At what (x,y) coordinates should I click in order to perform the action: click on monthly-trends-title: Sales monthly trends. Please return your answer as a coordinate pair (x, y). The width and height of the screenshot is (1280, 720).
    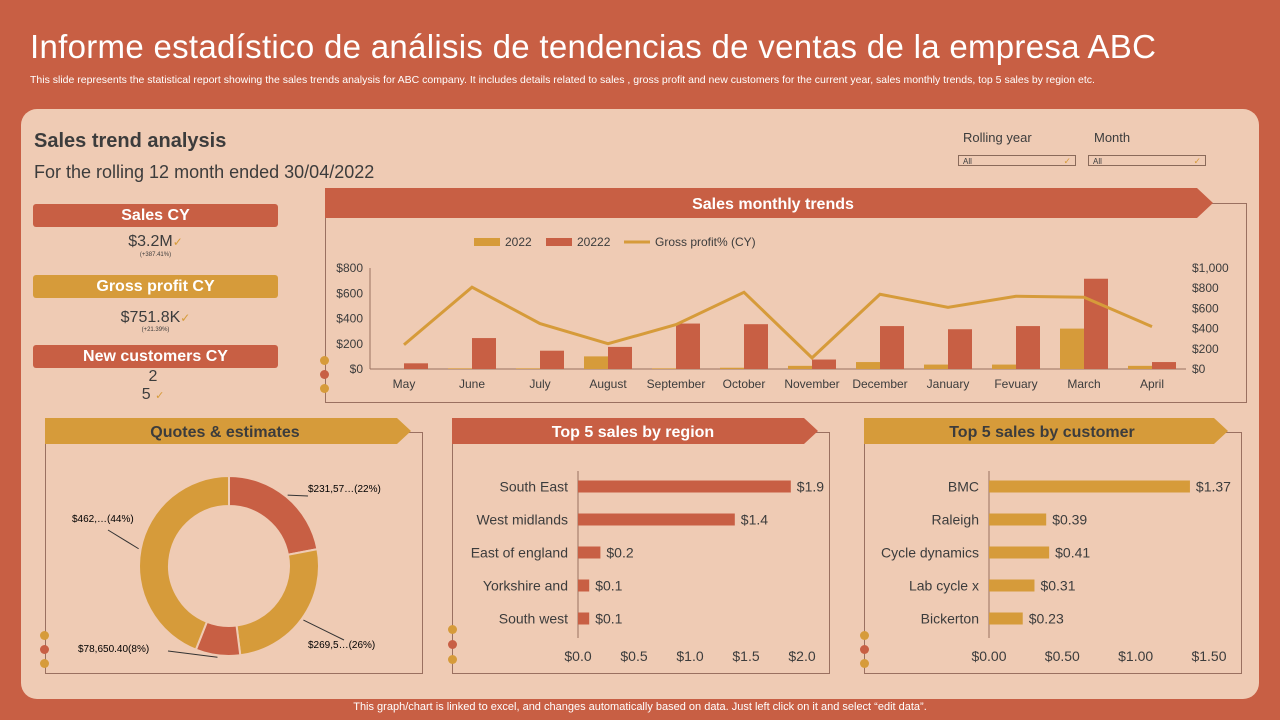
    Looking at the image, I should click on (773, 204).